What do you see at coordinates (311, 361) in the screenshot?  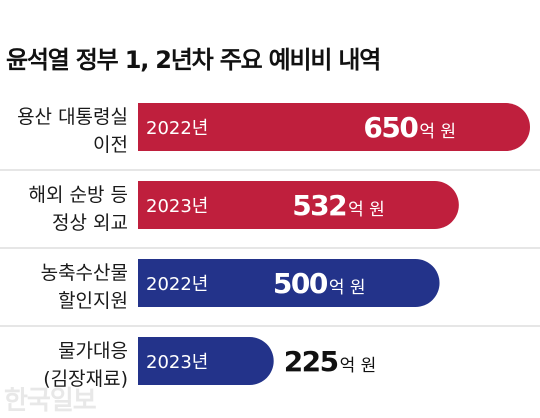 I see `value-number: 225` at bounding box center [311, 361].